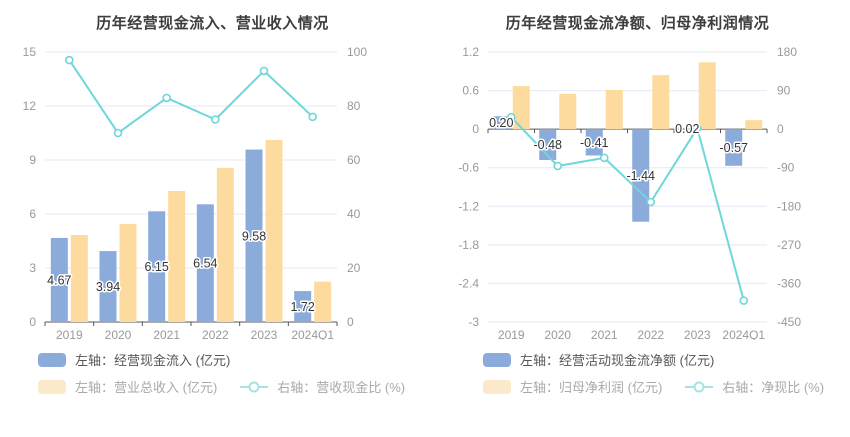 The width and height of the screenshot is (850, 437). I want to click on data-label-2019: 4.67, so click(59, 280).